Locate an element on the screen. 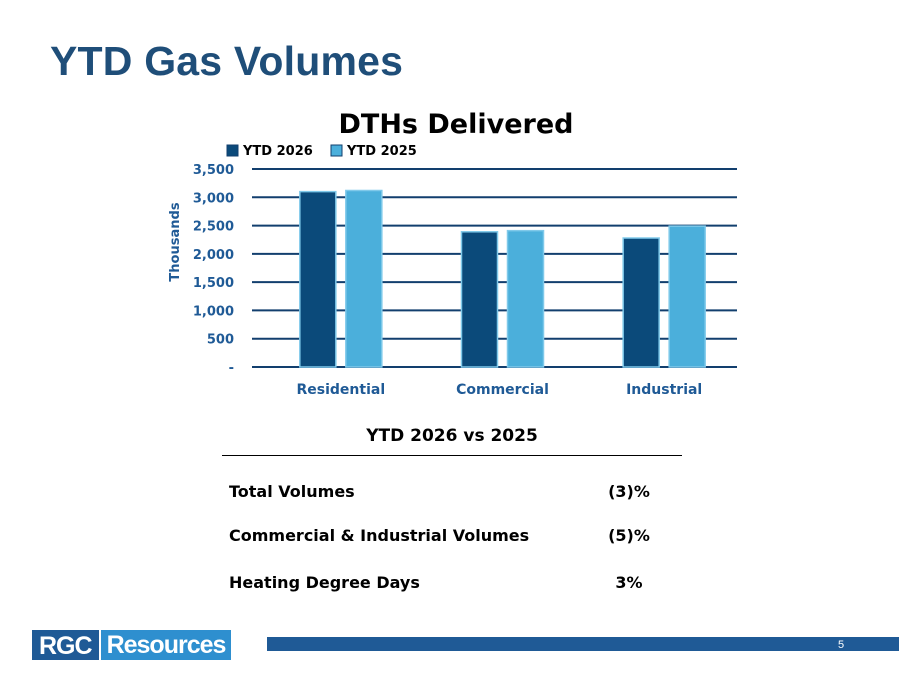 Image resolution: width=899 pixels, height=695 pixels. comparison-value: (5)% is located at coordinates (629, 535).